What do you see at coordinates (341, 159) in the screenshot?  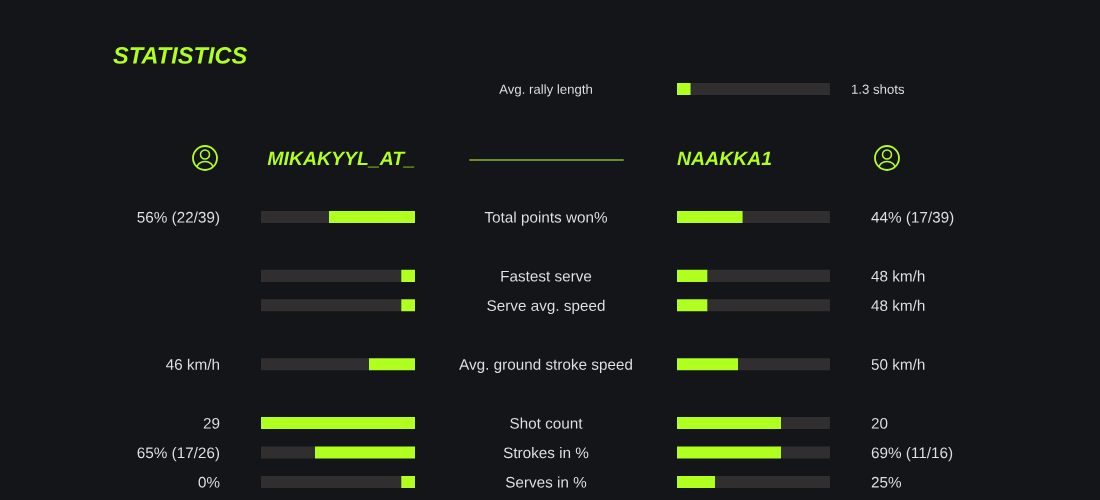 I see `text: MIKAKYYL_AT_` at bounding box center [341, 159].